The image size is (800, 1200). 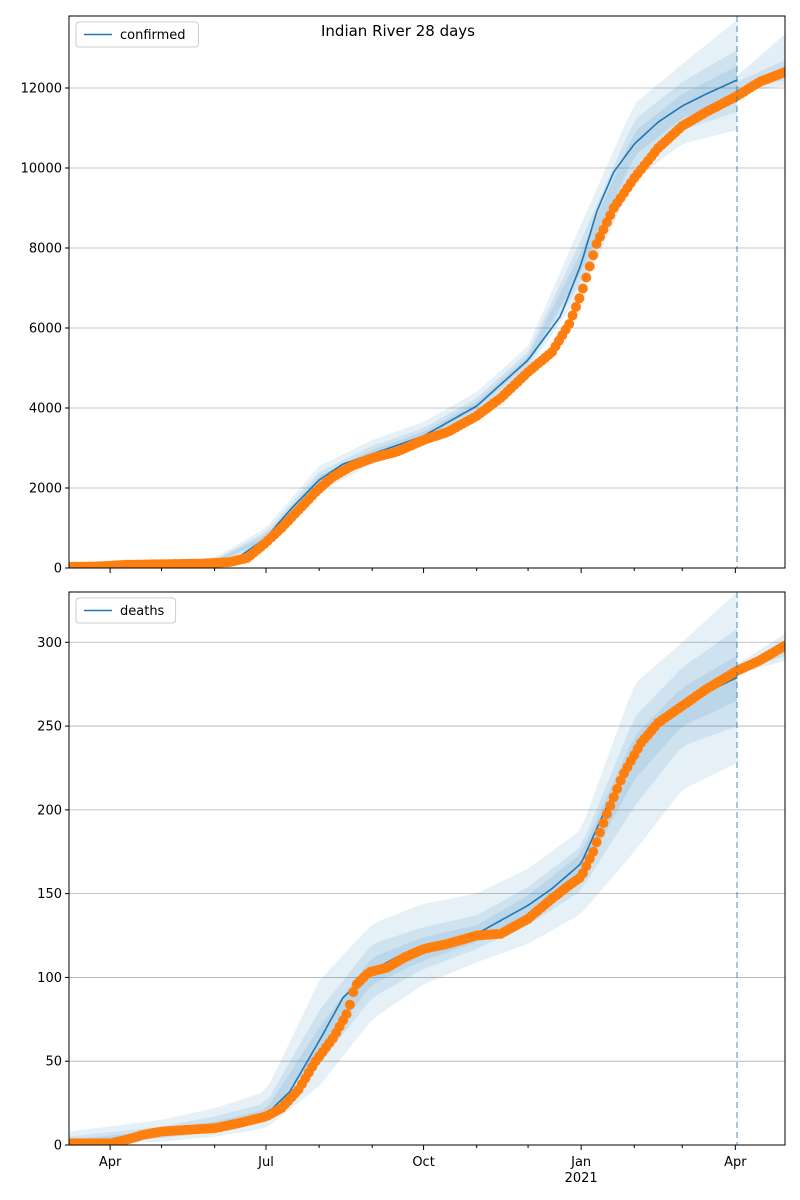 I want to click on legend: deaths, so click(x=126, y=610).